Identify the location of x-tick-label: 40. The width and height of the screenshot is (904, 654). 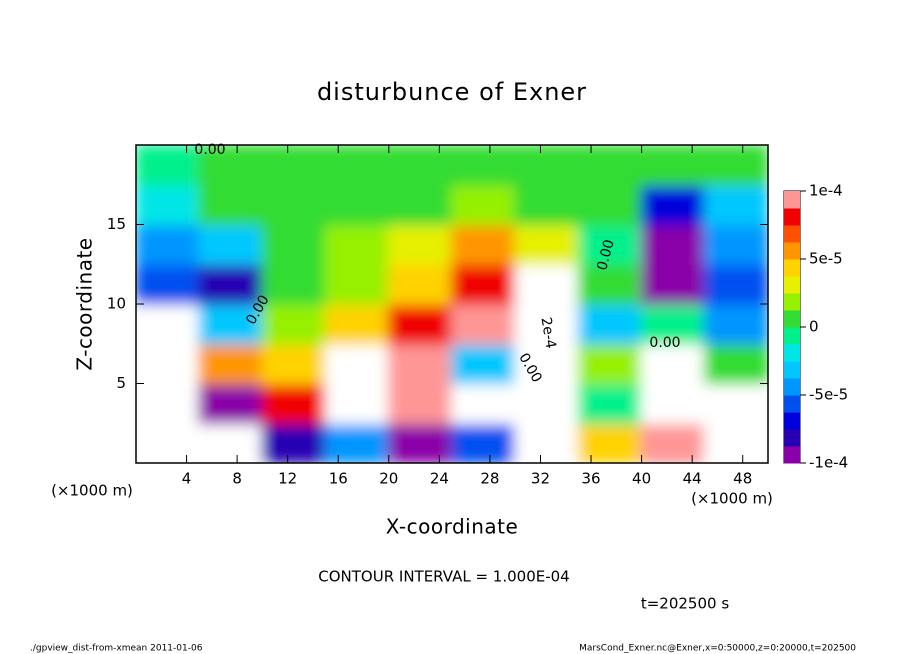
(641, 479).